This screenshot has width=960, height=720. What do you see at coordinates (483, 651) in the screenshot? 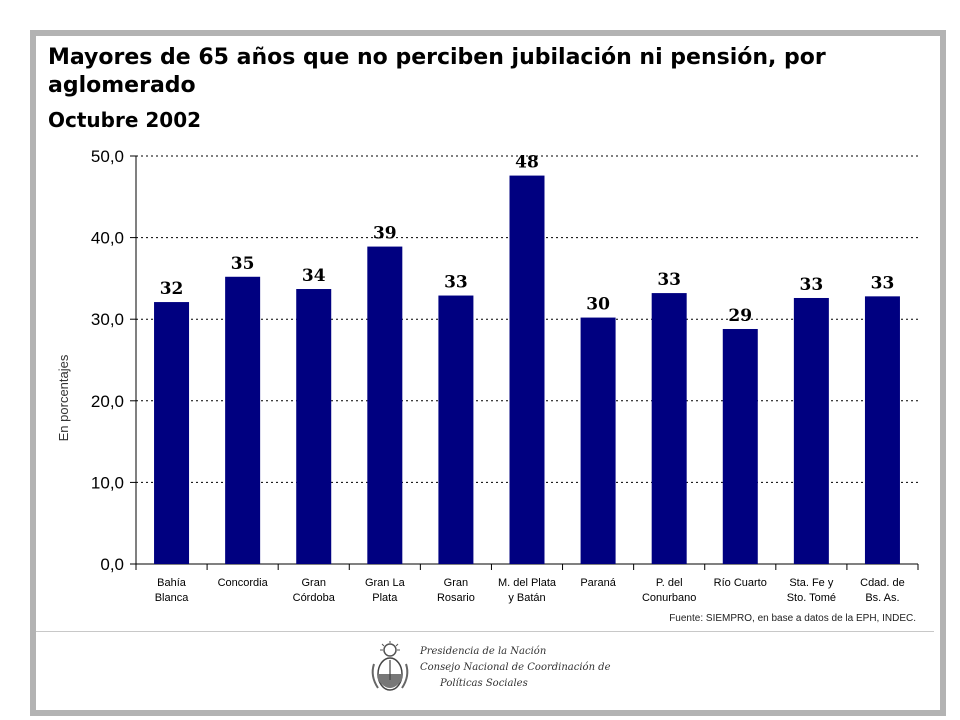
I see `footer-line-1: Presidencia de la Nación` at bounding box center [483, 651].